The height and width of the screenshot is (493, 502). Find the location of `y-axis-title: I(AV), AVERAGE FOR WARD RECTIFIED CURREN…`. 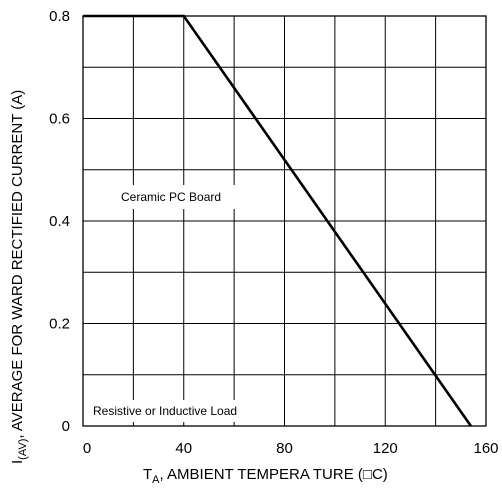

y-axis-title: I(AV), AVERAGE FOR WARD RECTIFIED CURREN… is located at coordinates (19, 277).